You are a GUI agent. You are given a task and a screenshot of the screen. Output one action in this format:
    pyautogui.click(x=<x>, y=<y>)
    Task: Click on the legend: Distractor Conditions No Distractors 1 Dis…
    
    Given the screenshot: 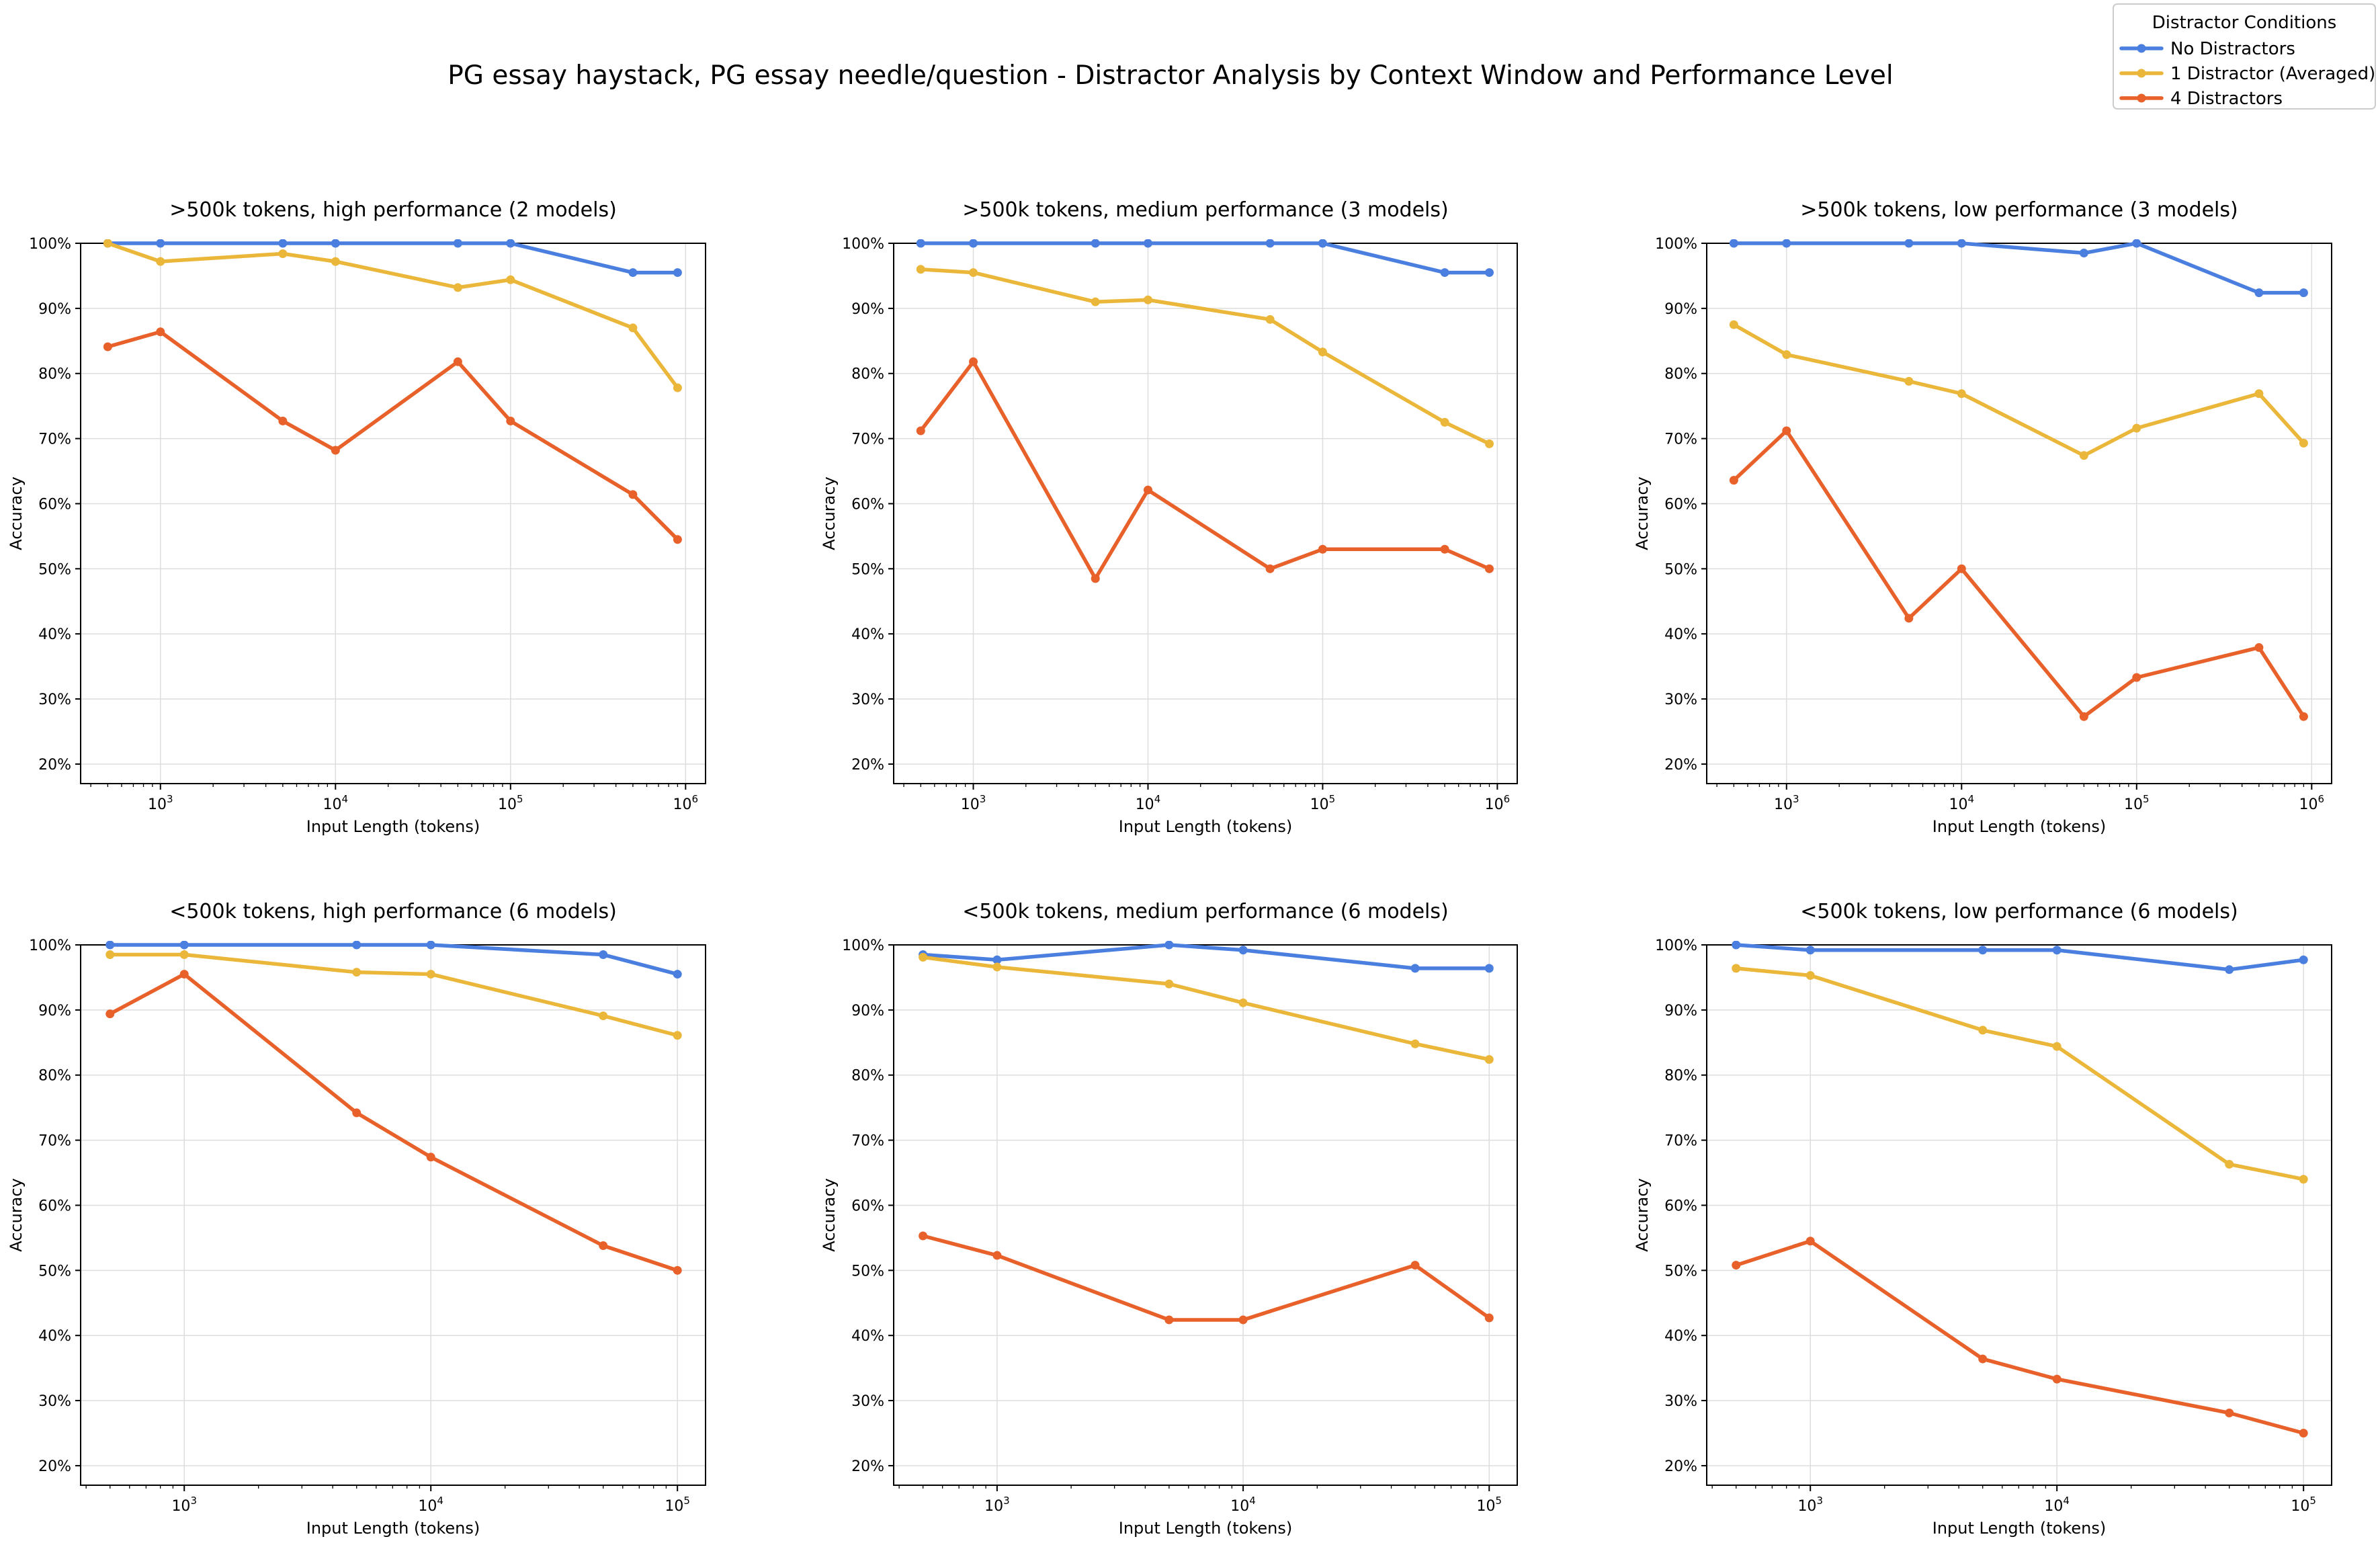 What is the action you would take?
    pyautogui.click(x=2244, y=56)
    